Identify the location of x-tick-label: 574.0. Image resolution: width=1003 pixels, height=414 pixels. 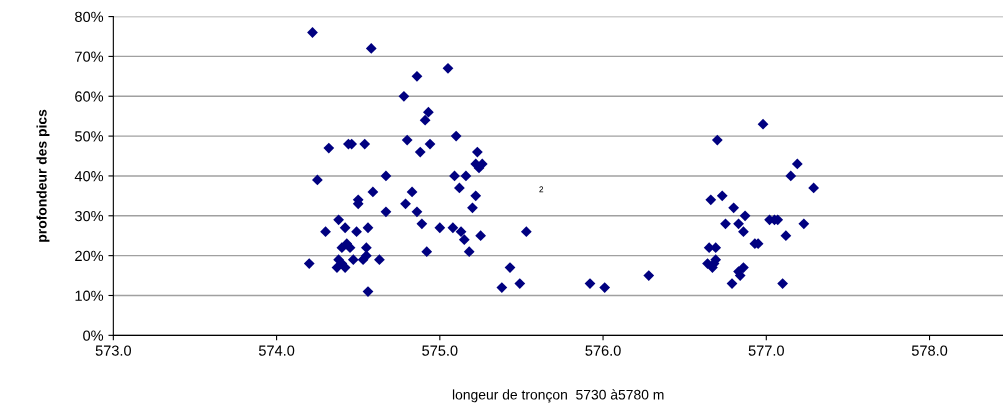
(276, 350).